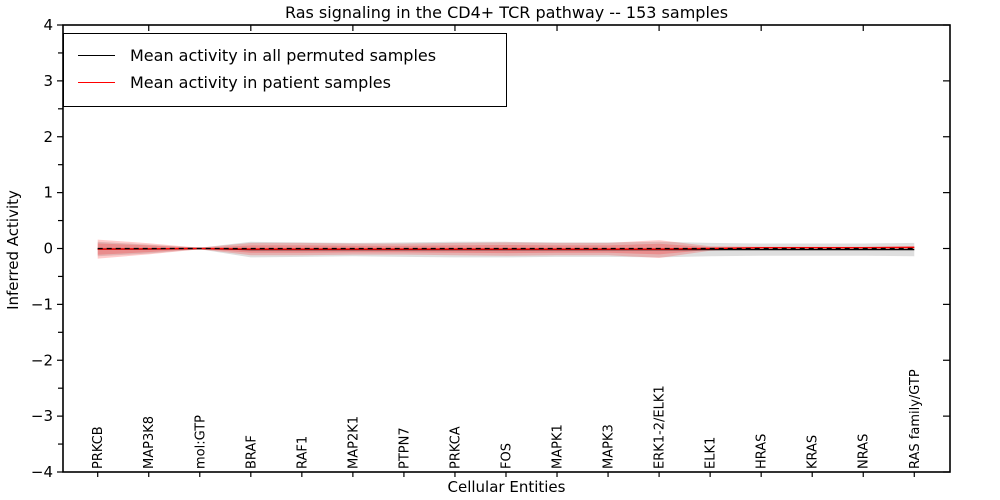  What do you see at coordinates (455, 447) in the screenshot?
I see `x-tick-label: PRKCA` at bounding box center [455, 447].